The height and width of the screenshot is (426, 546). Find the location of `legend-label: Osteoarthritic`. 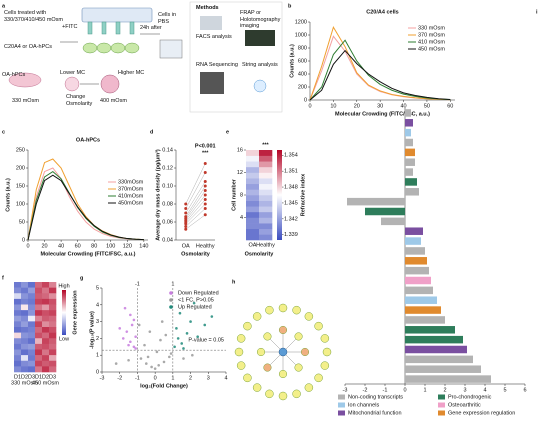

legend-label: Osteoarthritic is located at coordinates (464, 405).